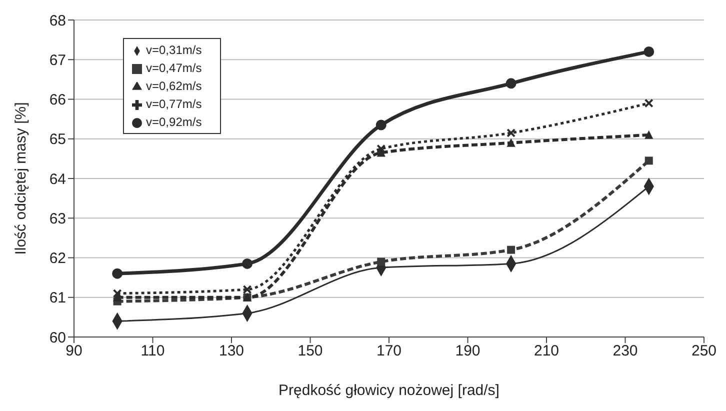 The height and width of the screenshot is (411, 726). What do you see at coordinates (57, 60) in the screenshot?
I see `y-tick-label: 67` at bounding box center [57, 60].